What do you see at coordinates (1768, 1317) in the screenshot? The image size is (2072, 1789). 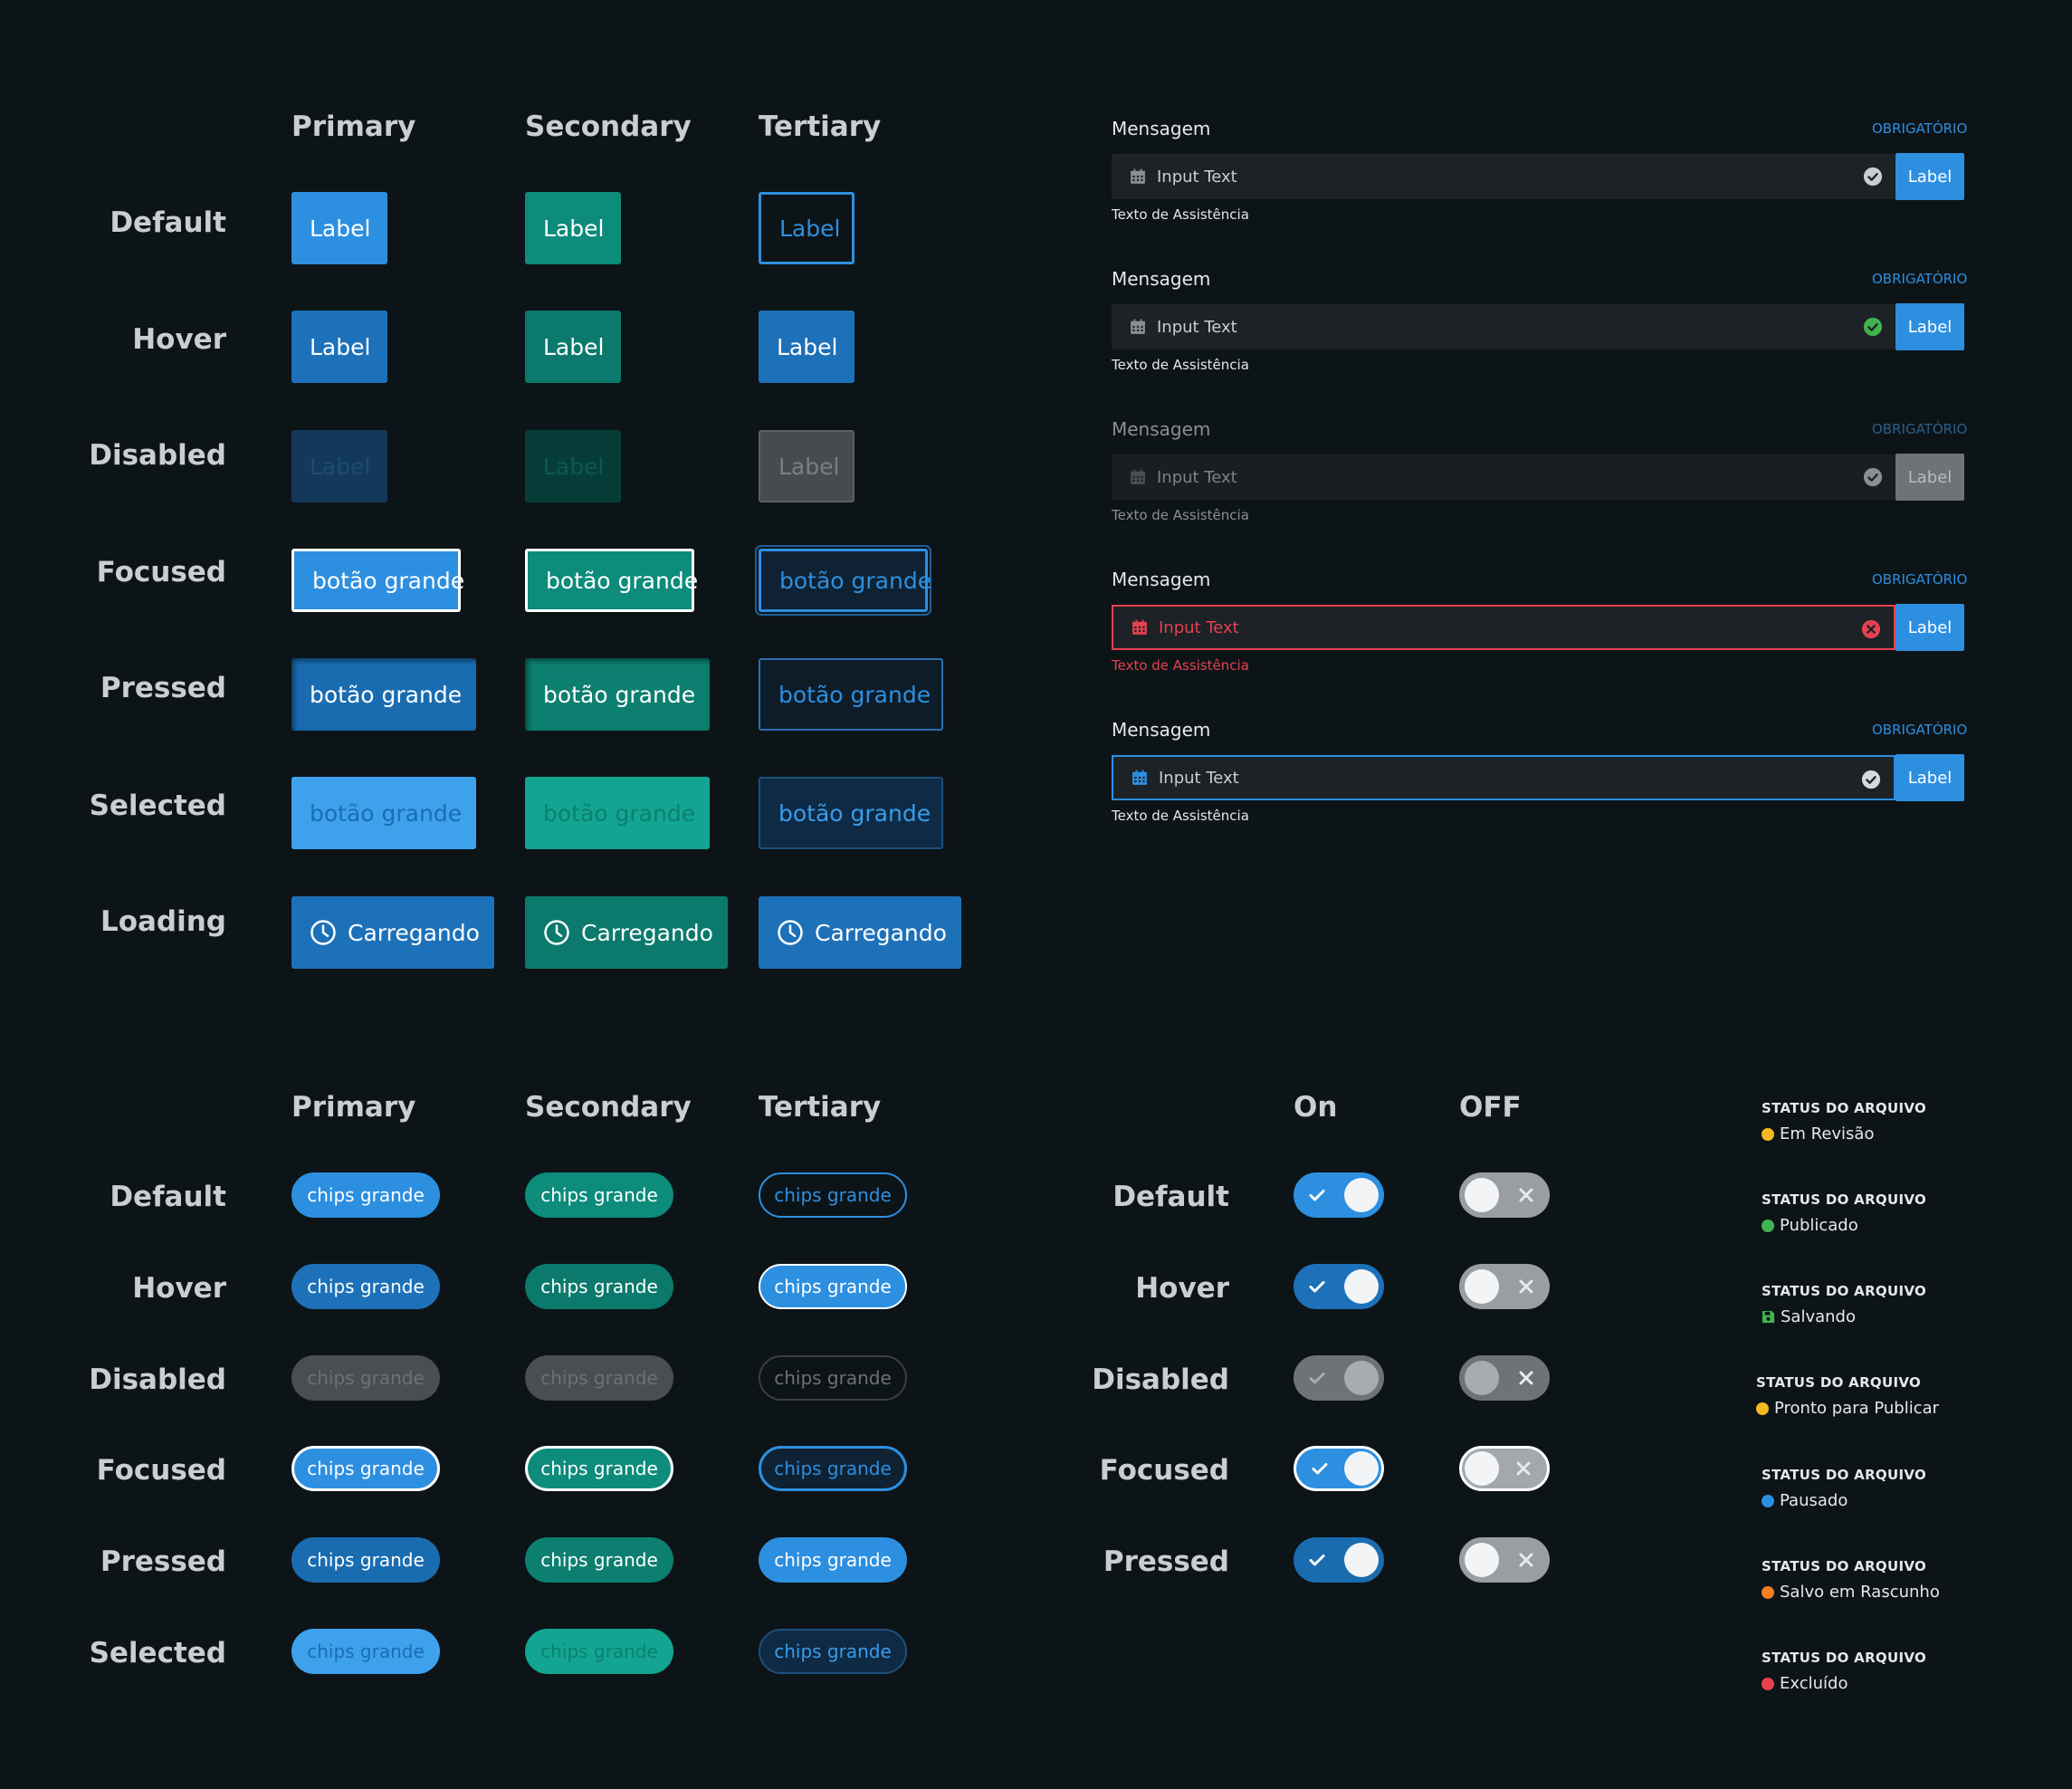 I see `save-icon` at bounding box center [1768, 1317].